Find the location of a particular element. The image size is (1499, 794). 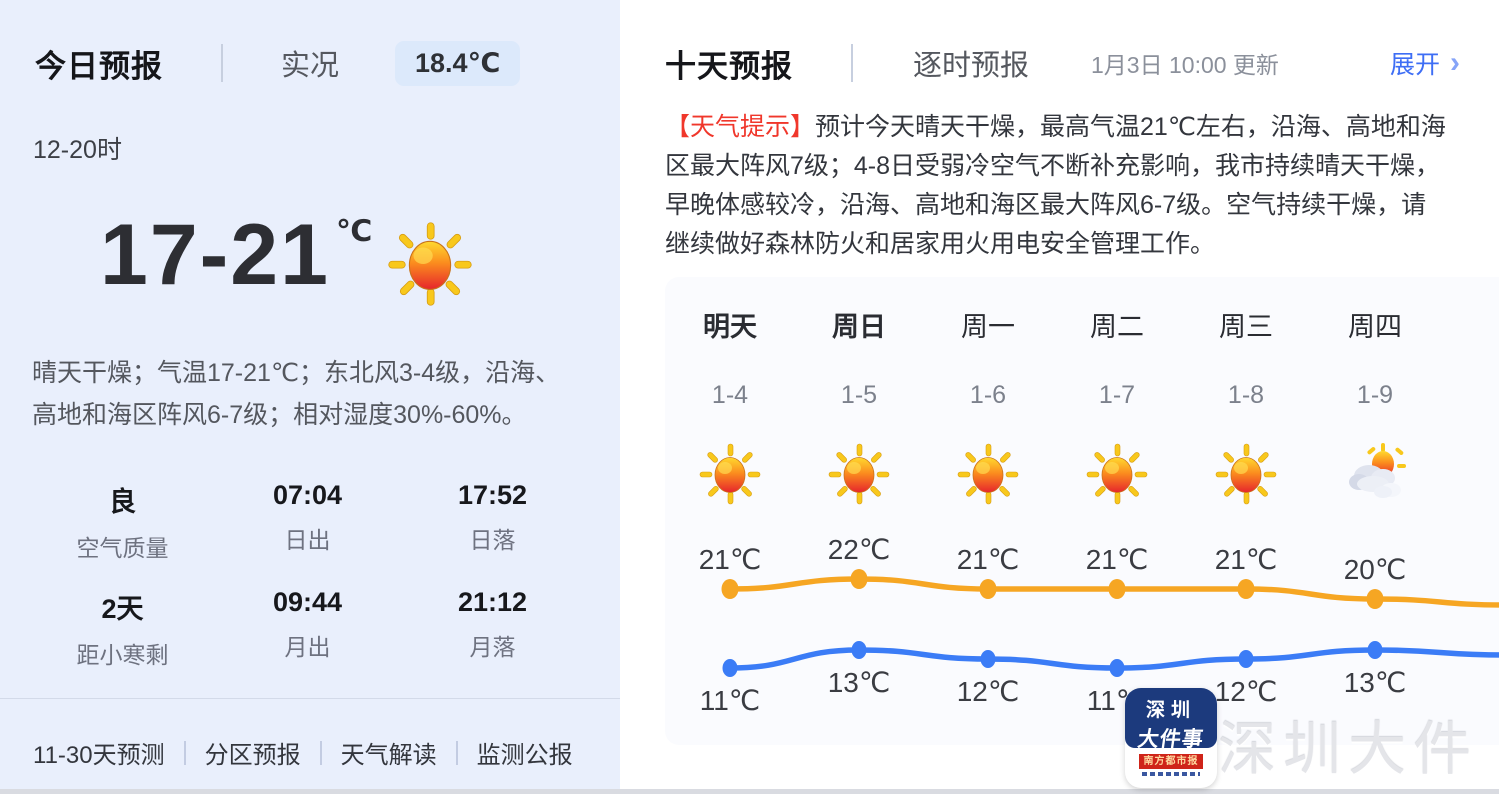

stat-air-quality: 良 空气质量 is located at coordinates (122, 521).